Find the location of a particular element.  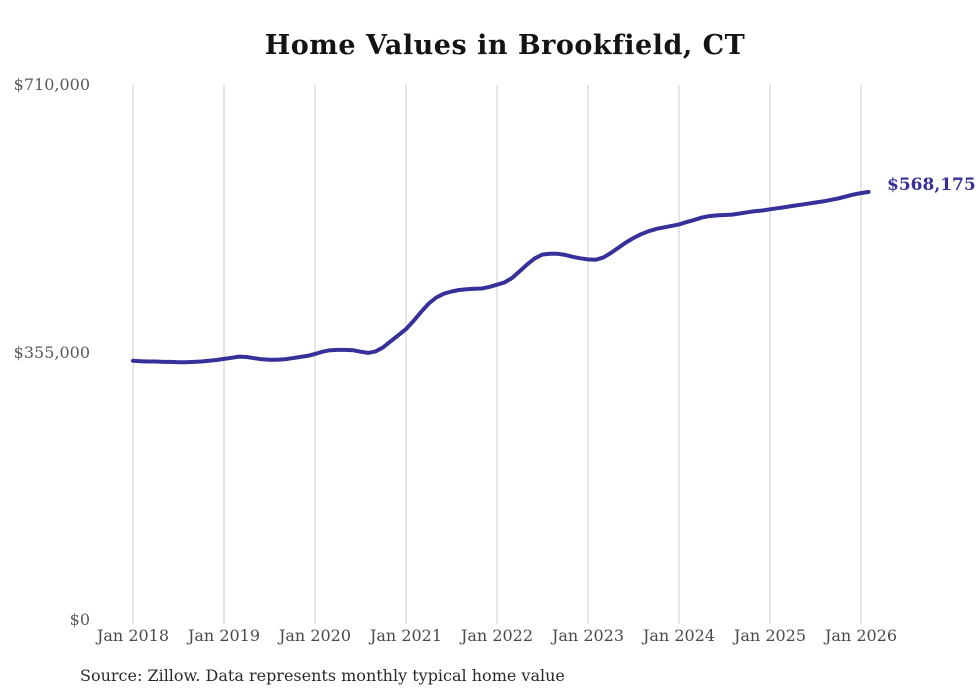

chart-title: Home Values in Brookfield, CT is located at coordinates (505, 45).